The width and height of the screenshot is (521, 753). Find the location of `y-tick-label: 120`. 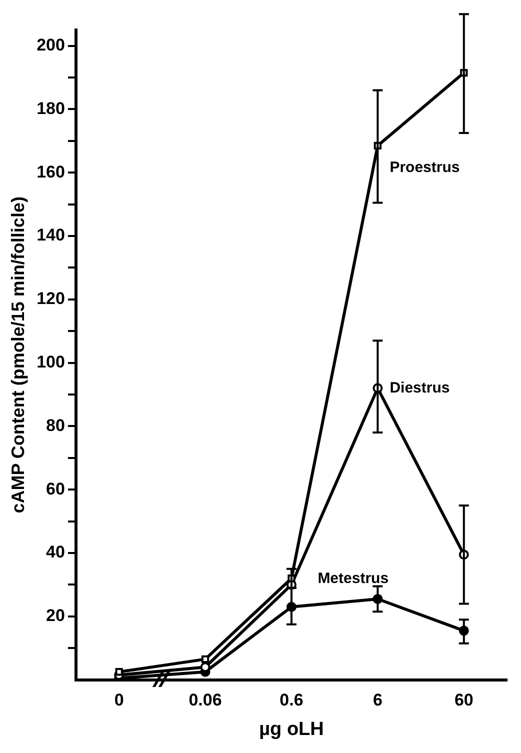

y-tick-label: 120 is located at coordinates (50, 298).